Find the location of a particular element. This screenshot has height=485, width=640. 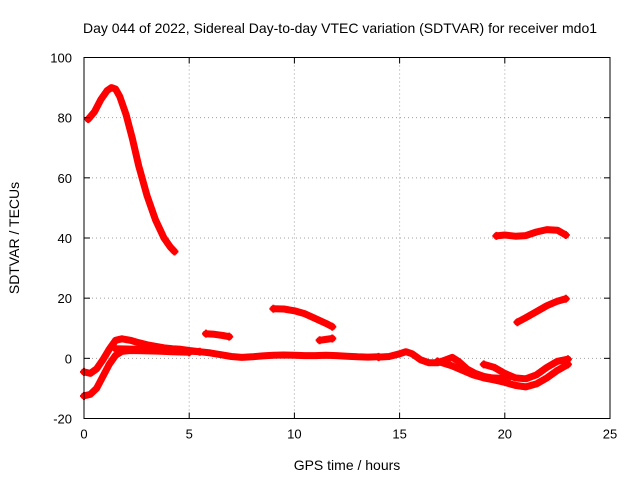

x-tick-label: 15 is located at coordinates (399, 434).